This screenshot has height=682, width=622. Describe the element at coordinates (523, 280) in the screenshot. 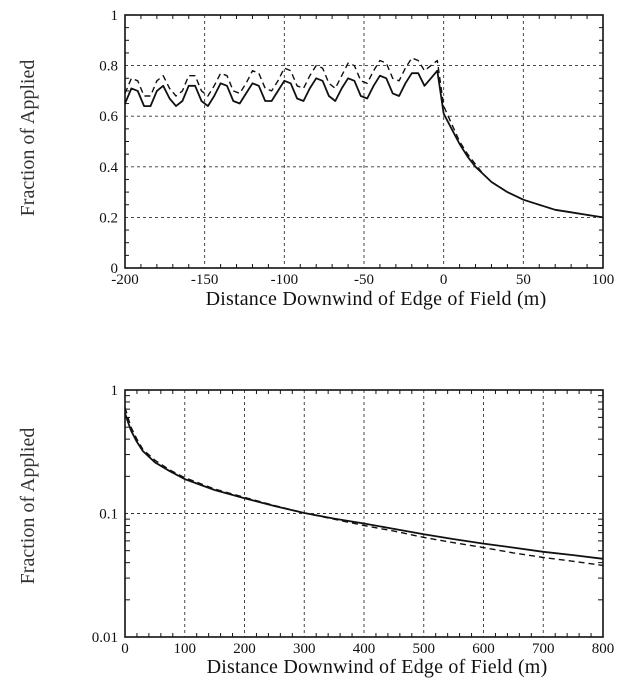

I see `x-tick-label: 50` at that location.